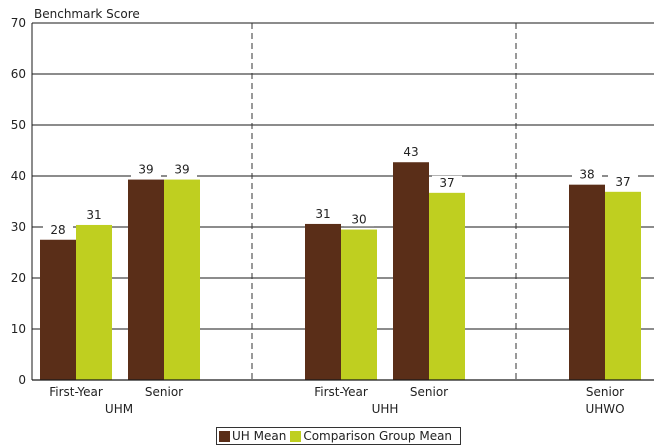  I want to click on y-tick-label: 50, so click(18, 125).